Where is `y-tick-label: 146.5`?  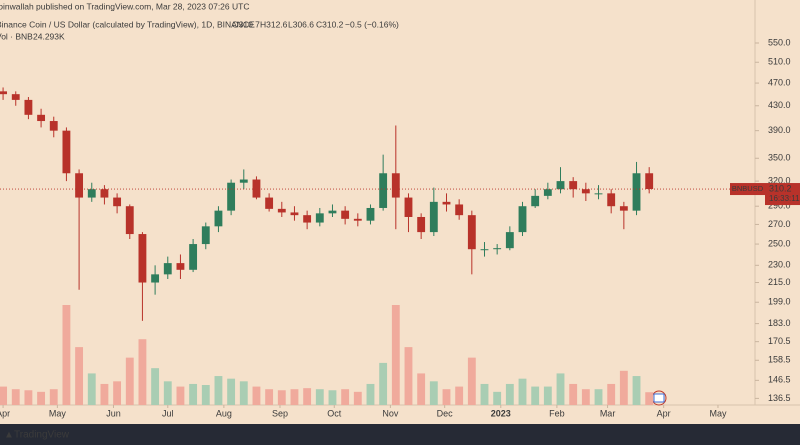
y-tick-label: 146.5 is located at coordinates (779, 380).